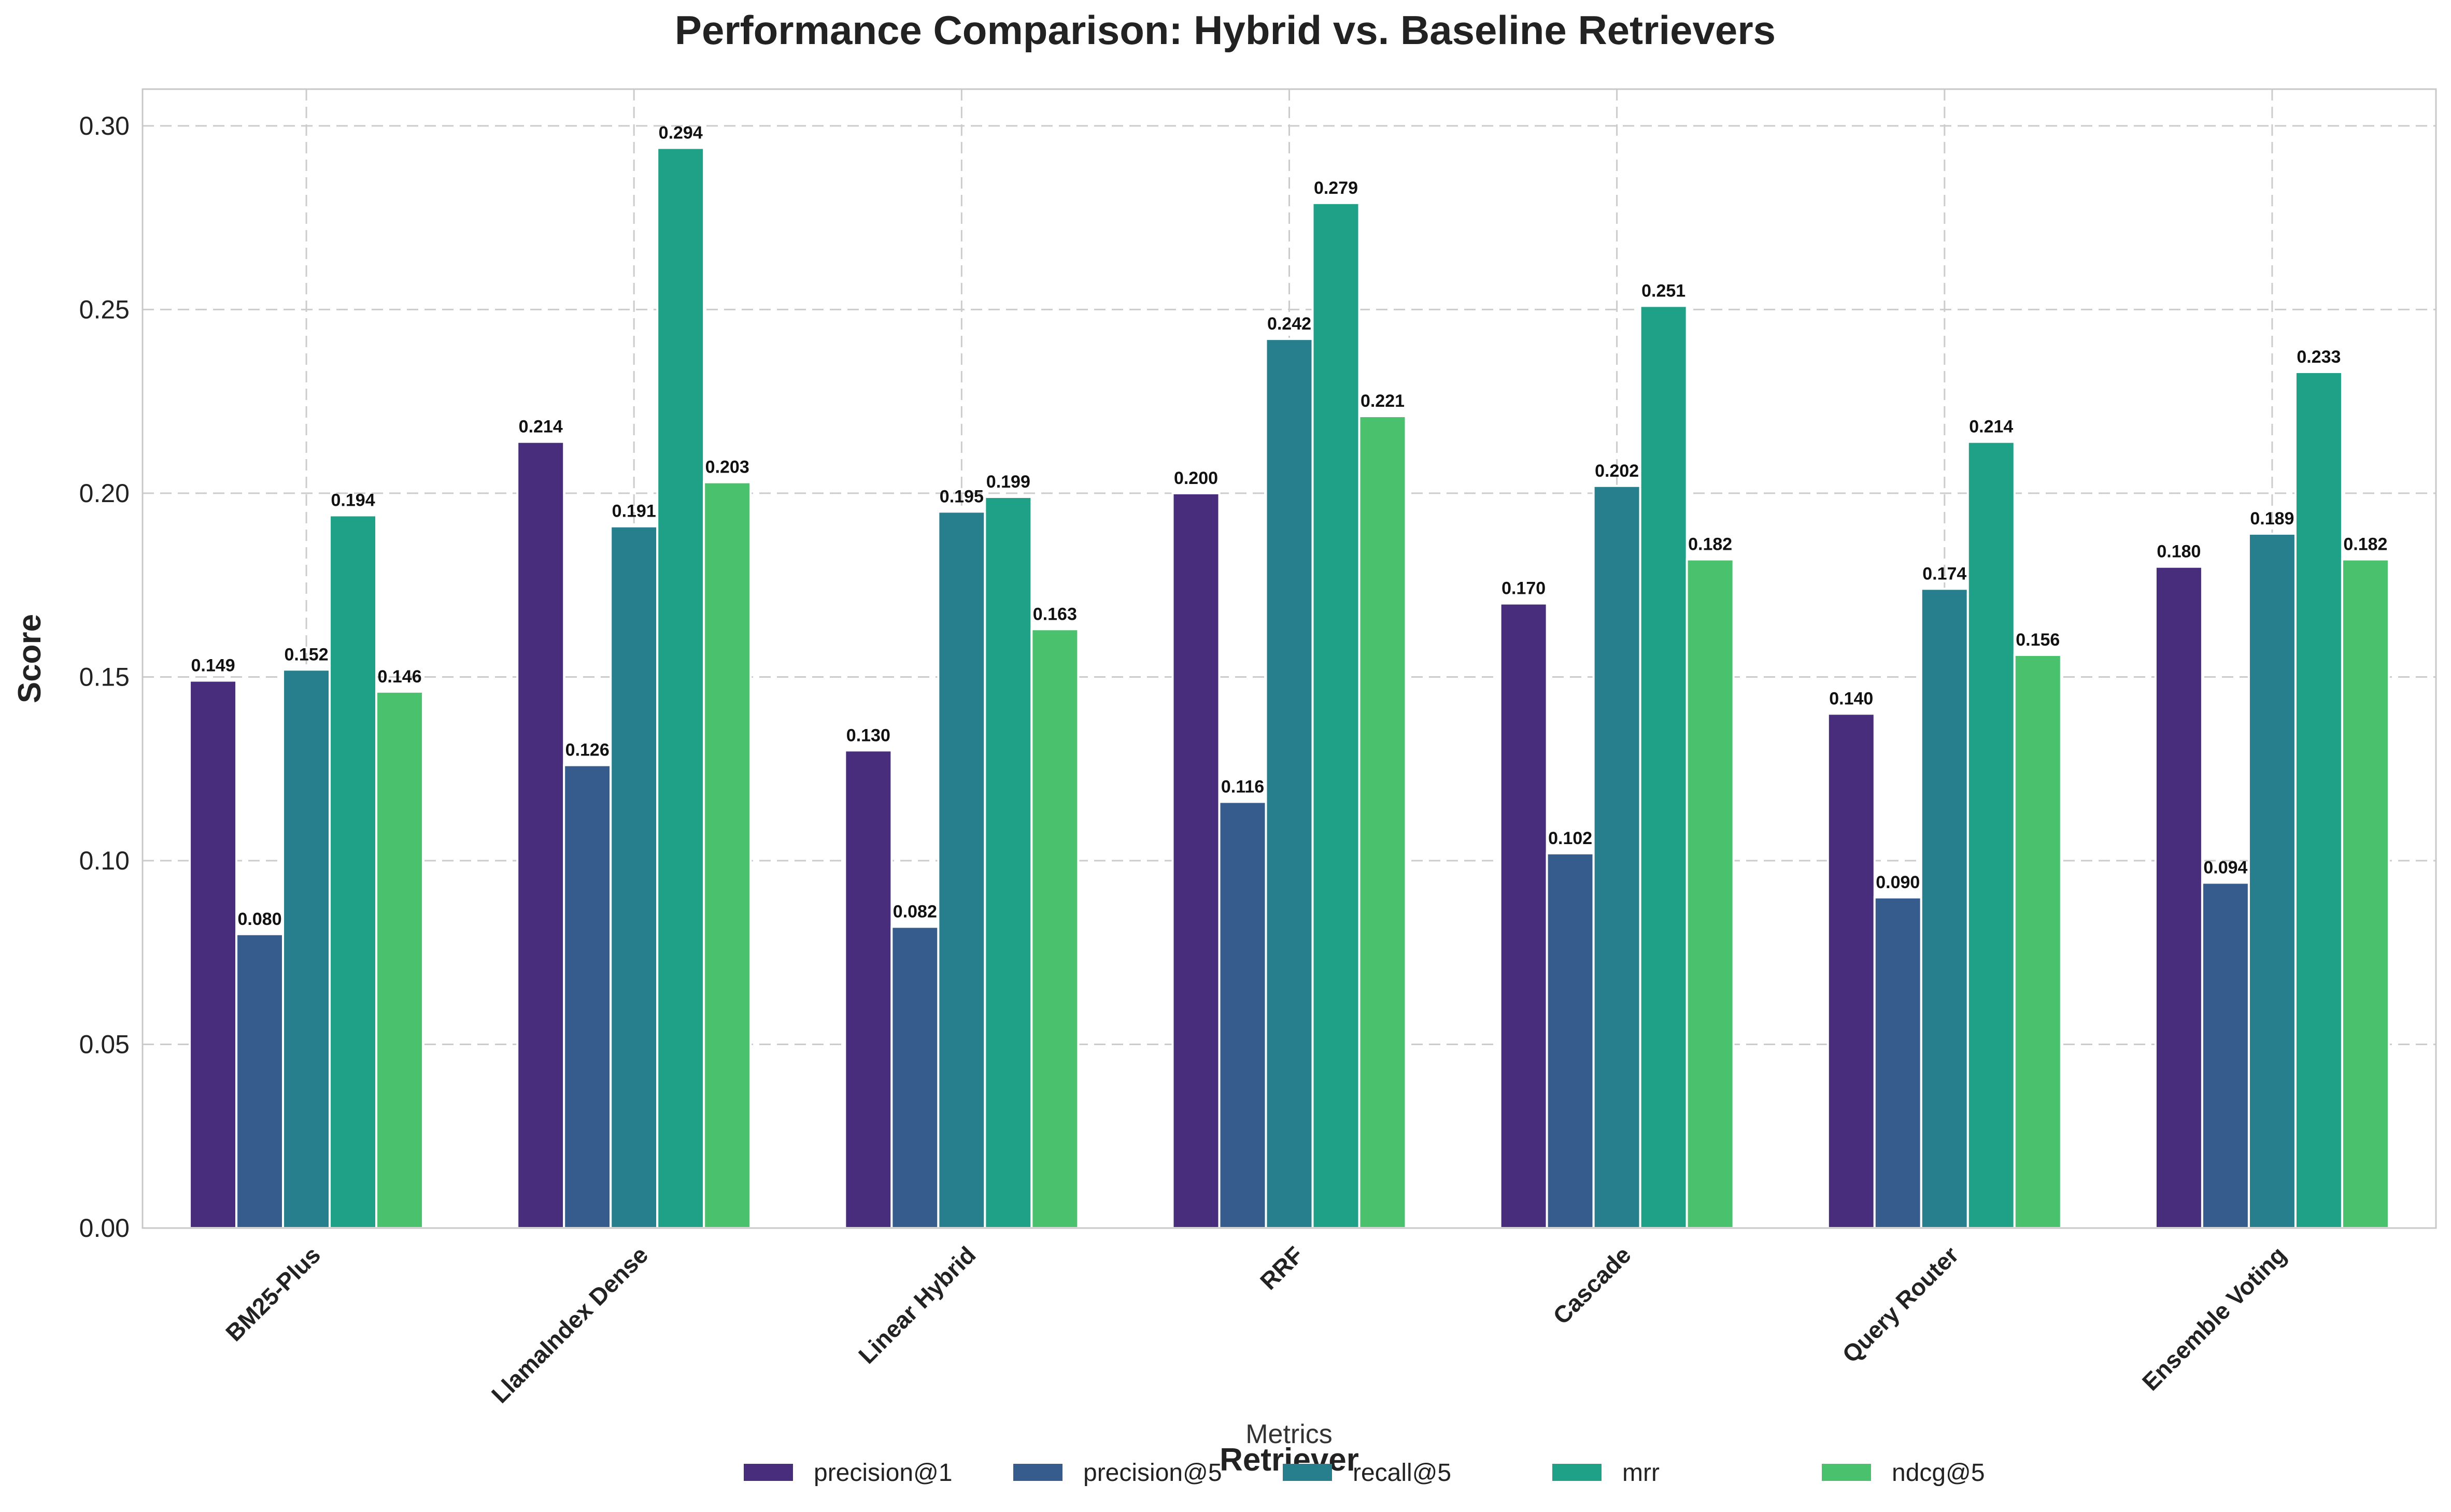  Describe the element at coordinates (2214, 1318) in the screenshot. I see `x-tick-label: Ensemble Voting` at that location.